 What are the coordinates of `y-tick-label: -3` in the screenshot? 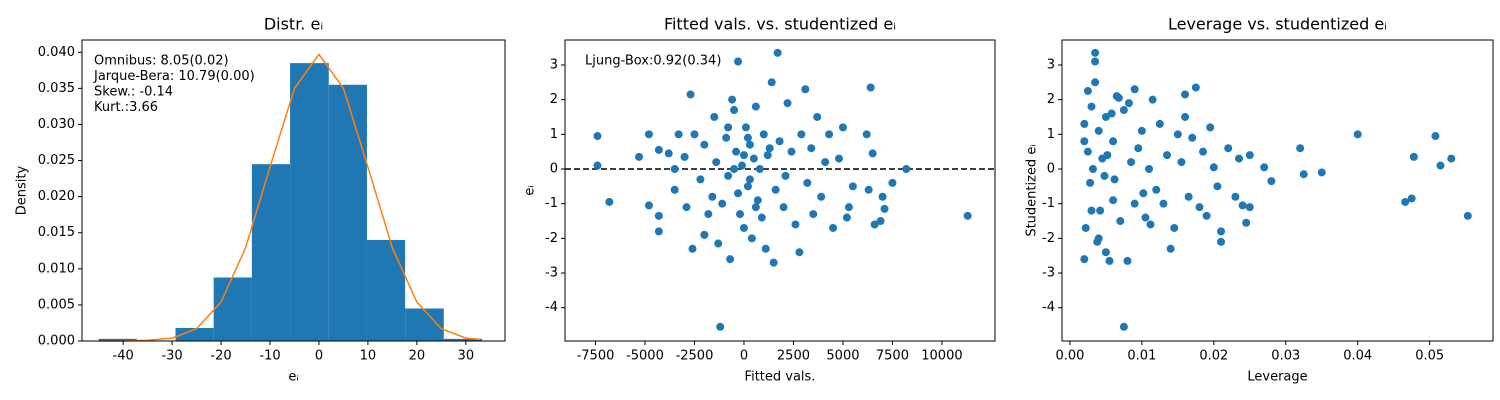 It's located at (1048, 273).